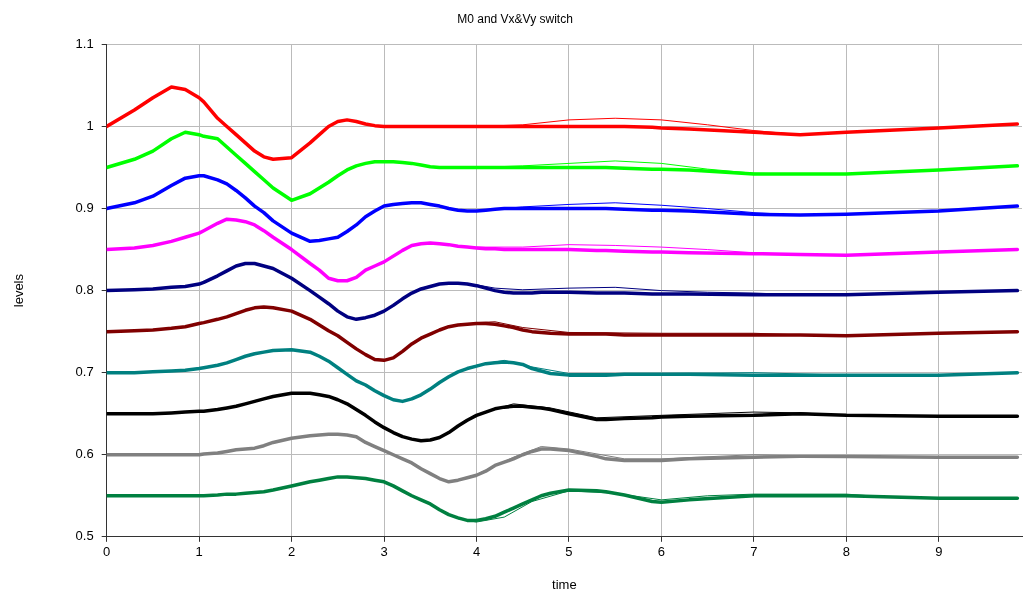 This screenshot has width=1025, height=597. What do you see at coordinates (754, 552) in the screenshot?
I see `x-tick-label: 7` at bounding box center [754, 552].